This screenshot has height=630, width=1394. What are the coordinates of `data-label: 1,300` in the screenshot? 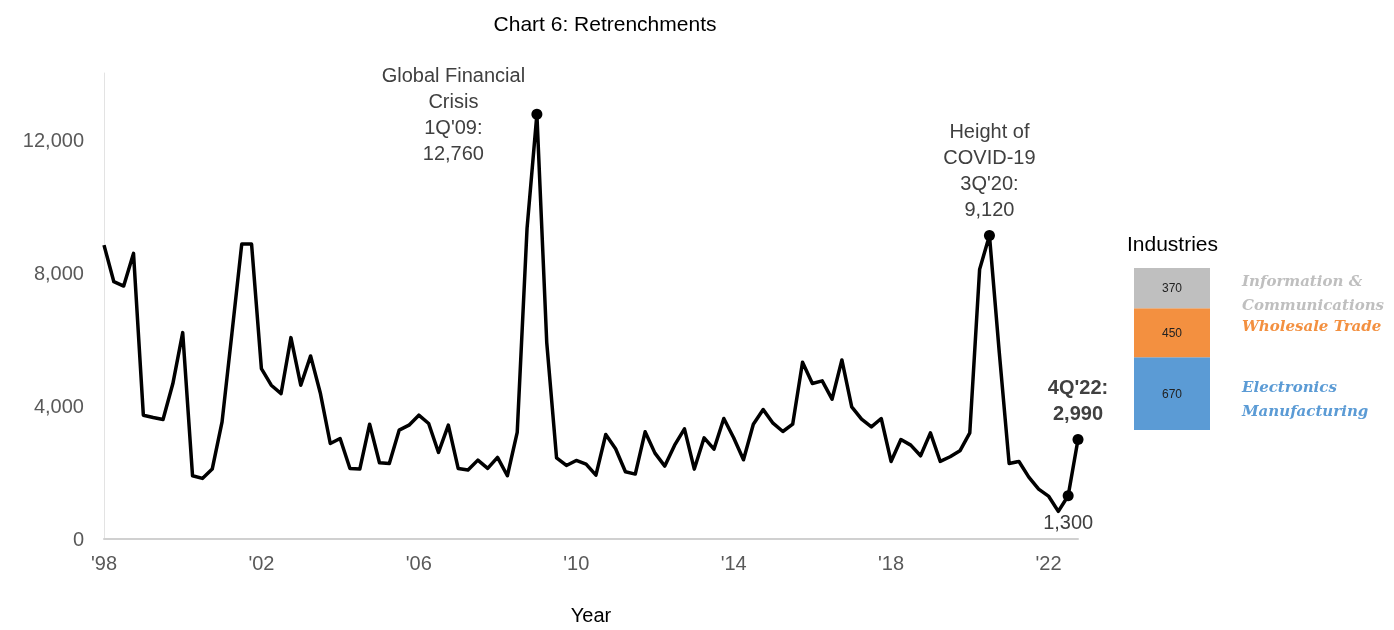 It's located at (1068, 522).